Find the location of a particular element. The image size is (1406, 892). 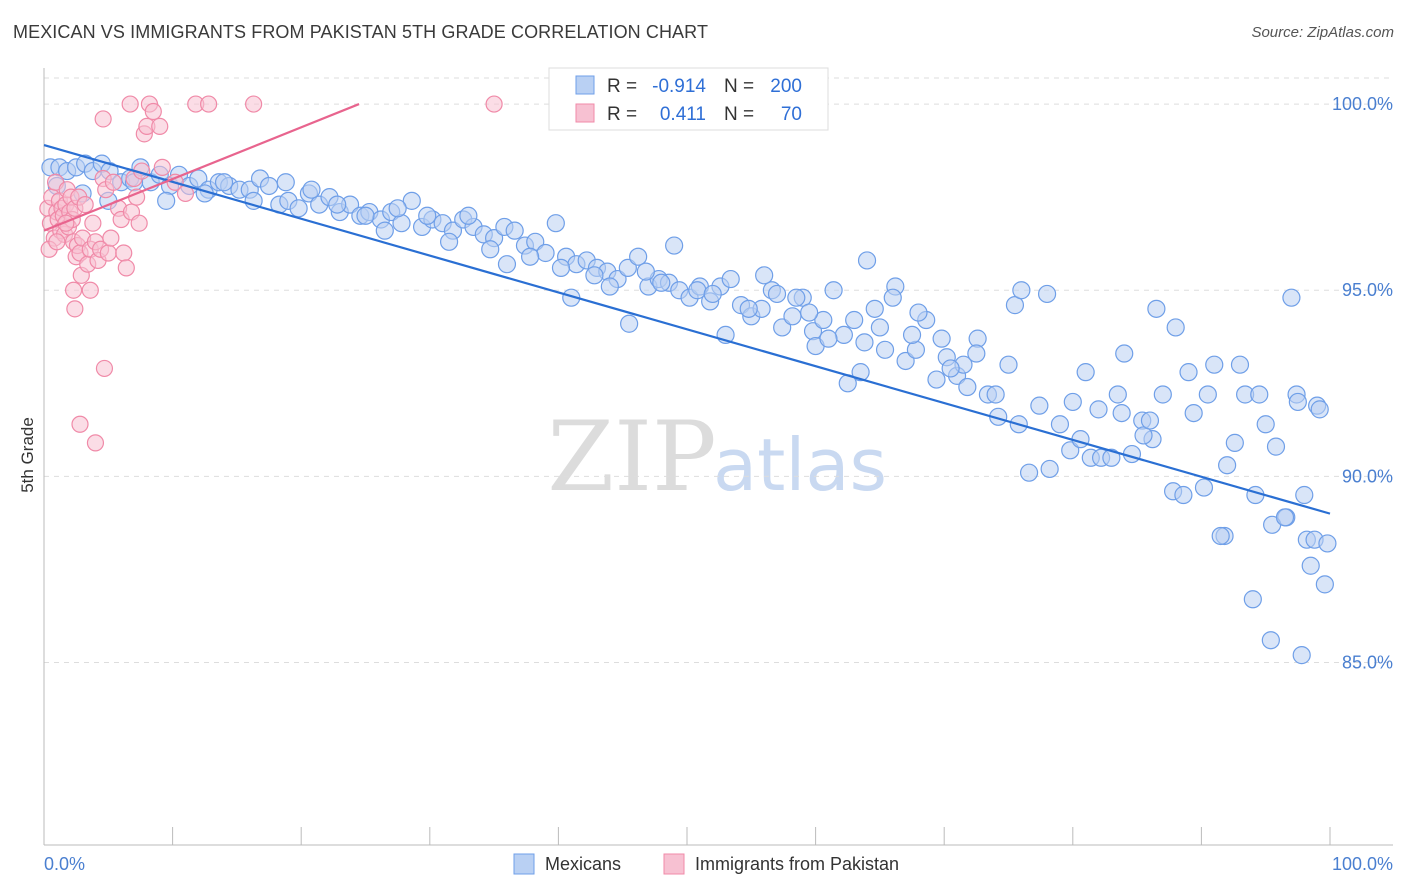

trend-line-pakistan is located at coordinates (201, 167).